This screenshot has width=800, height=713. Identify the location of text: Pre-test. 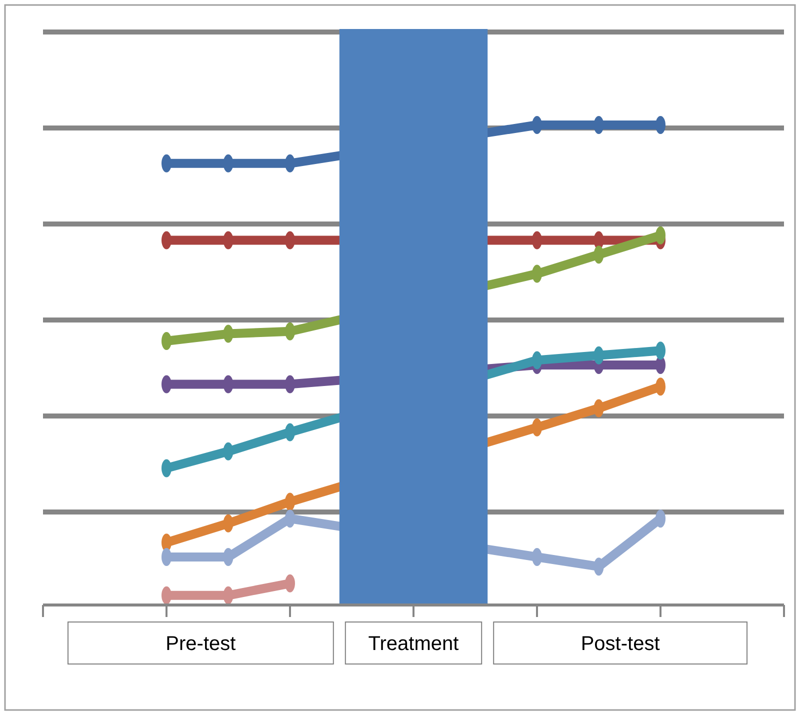
(201, 644).